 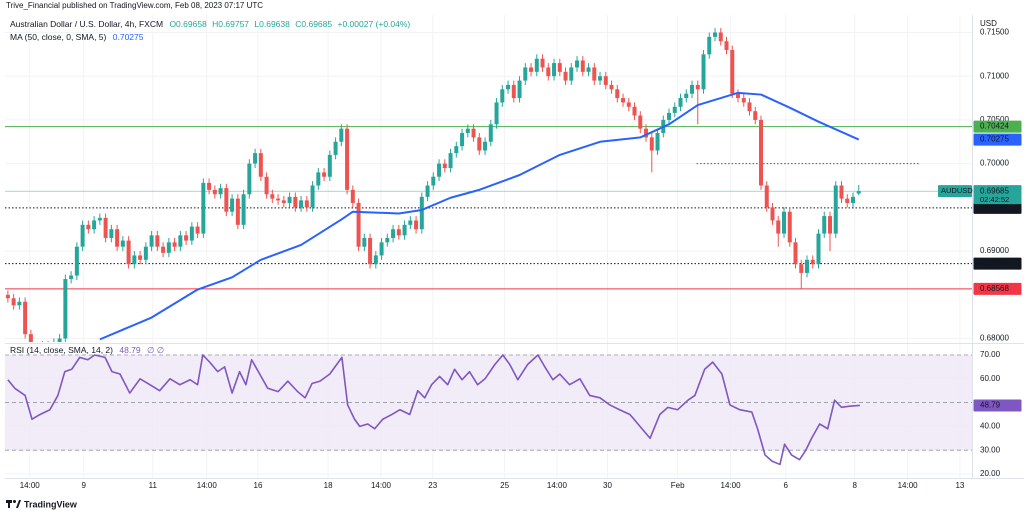 I want to click on last-price-label: 0.69685, so click(x=994, y=190).